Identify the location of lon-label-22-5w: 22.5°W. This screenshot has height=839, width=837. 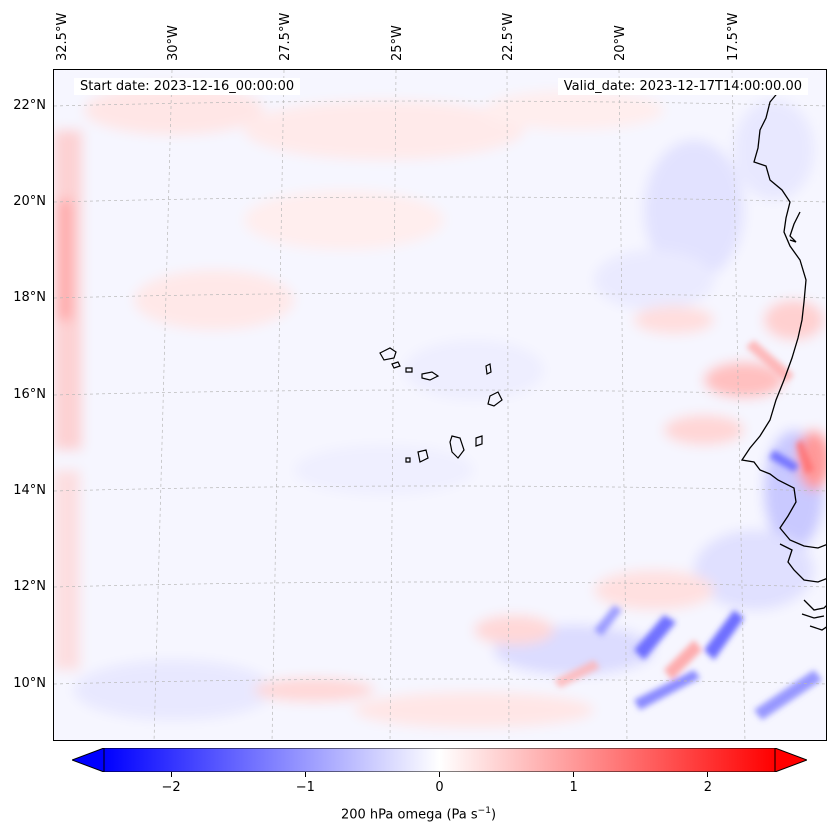
(508, 36).